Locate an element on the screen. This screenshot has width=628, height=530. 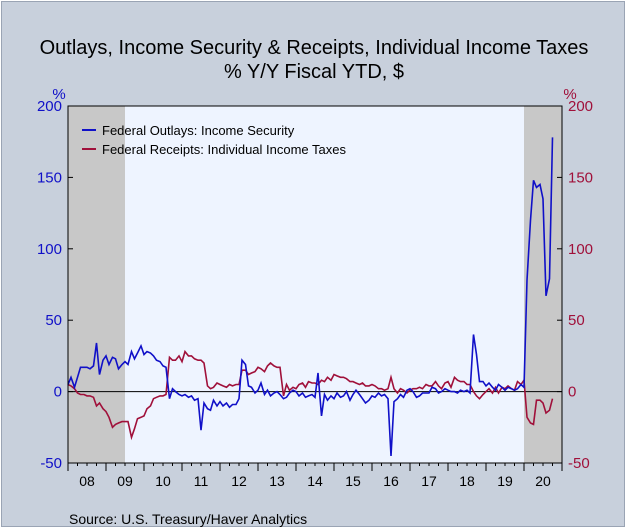
y-tick-label-left: 200 is located at coordinates (49, 106).